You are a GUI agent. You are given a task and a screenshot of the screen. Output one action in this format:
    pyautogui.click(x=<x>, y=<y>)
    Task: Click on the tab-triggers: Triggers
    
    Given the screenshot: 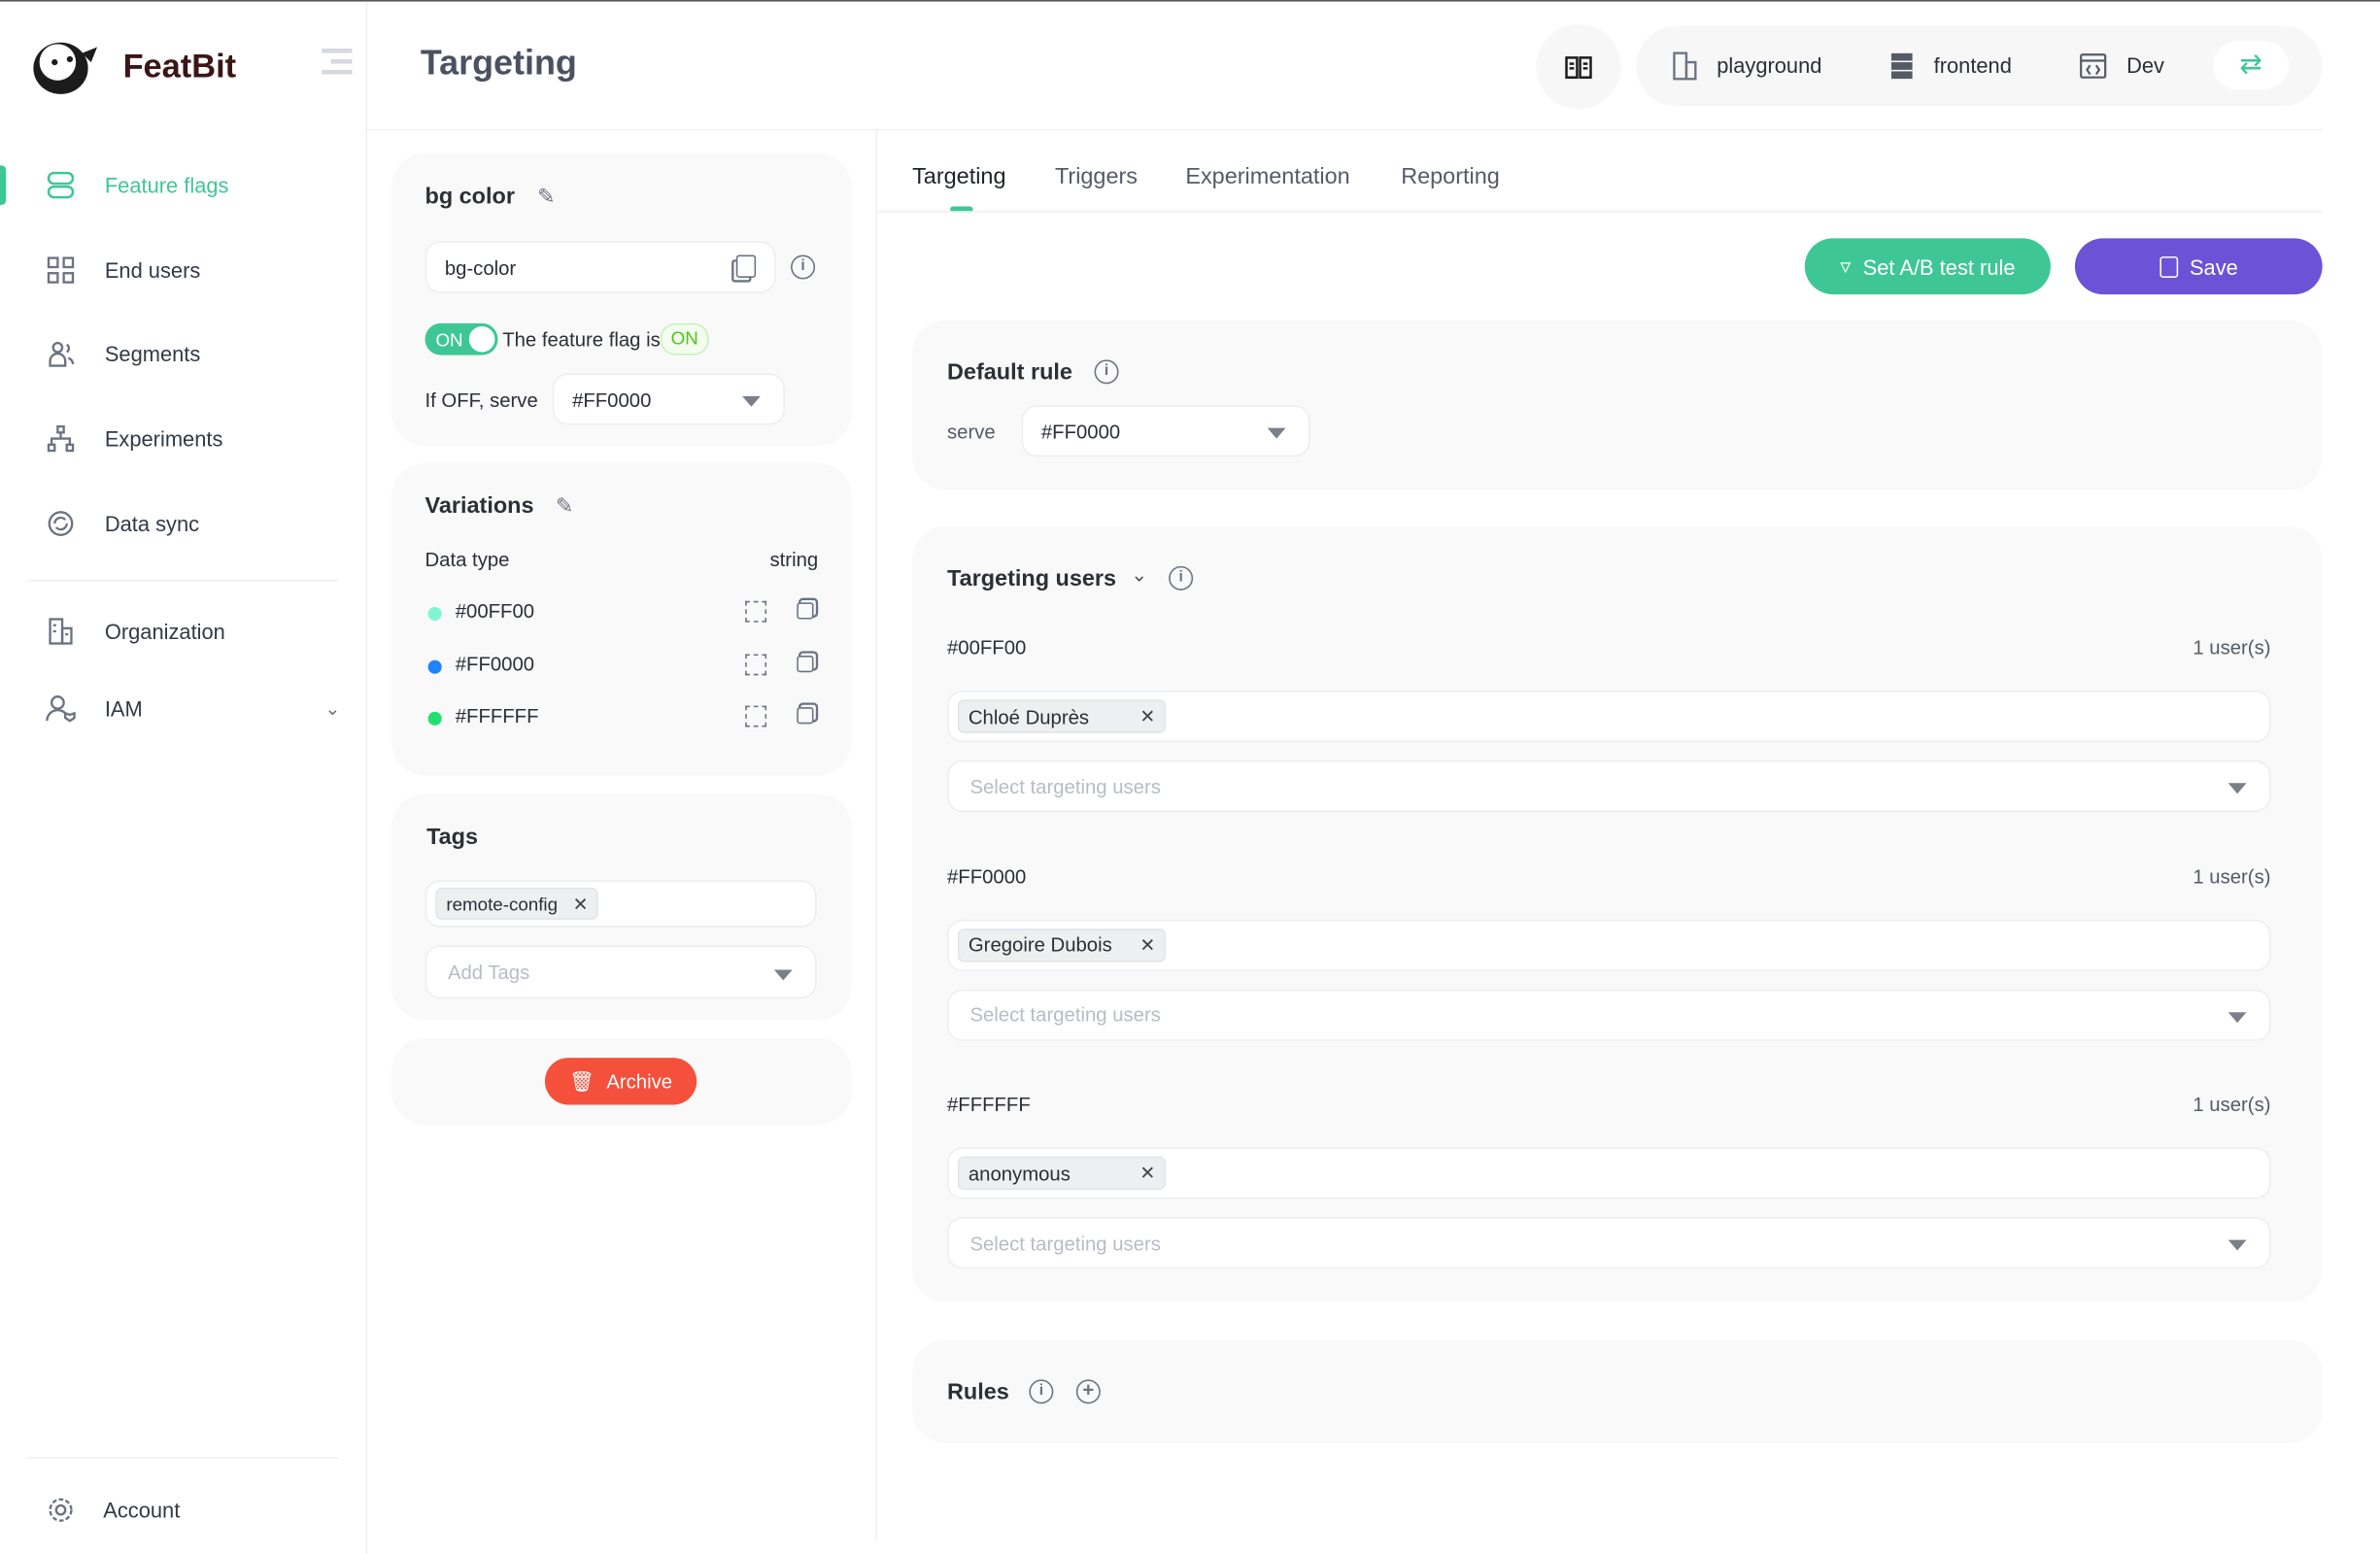 What is the action you would take?
    pyautogui.click(x=1096, y=176)
    